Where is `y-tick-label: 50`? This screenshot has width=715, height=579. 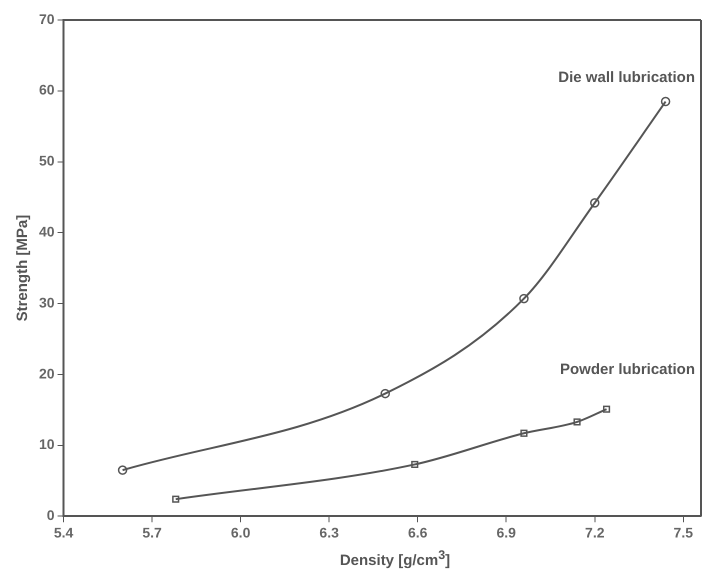
y-tick-label: 50 is located at coordinates (46, 160).